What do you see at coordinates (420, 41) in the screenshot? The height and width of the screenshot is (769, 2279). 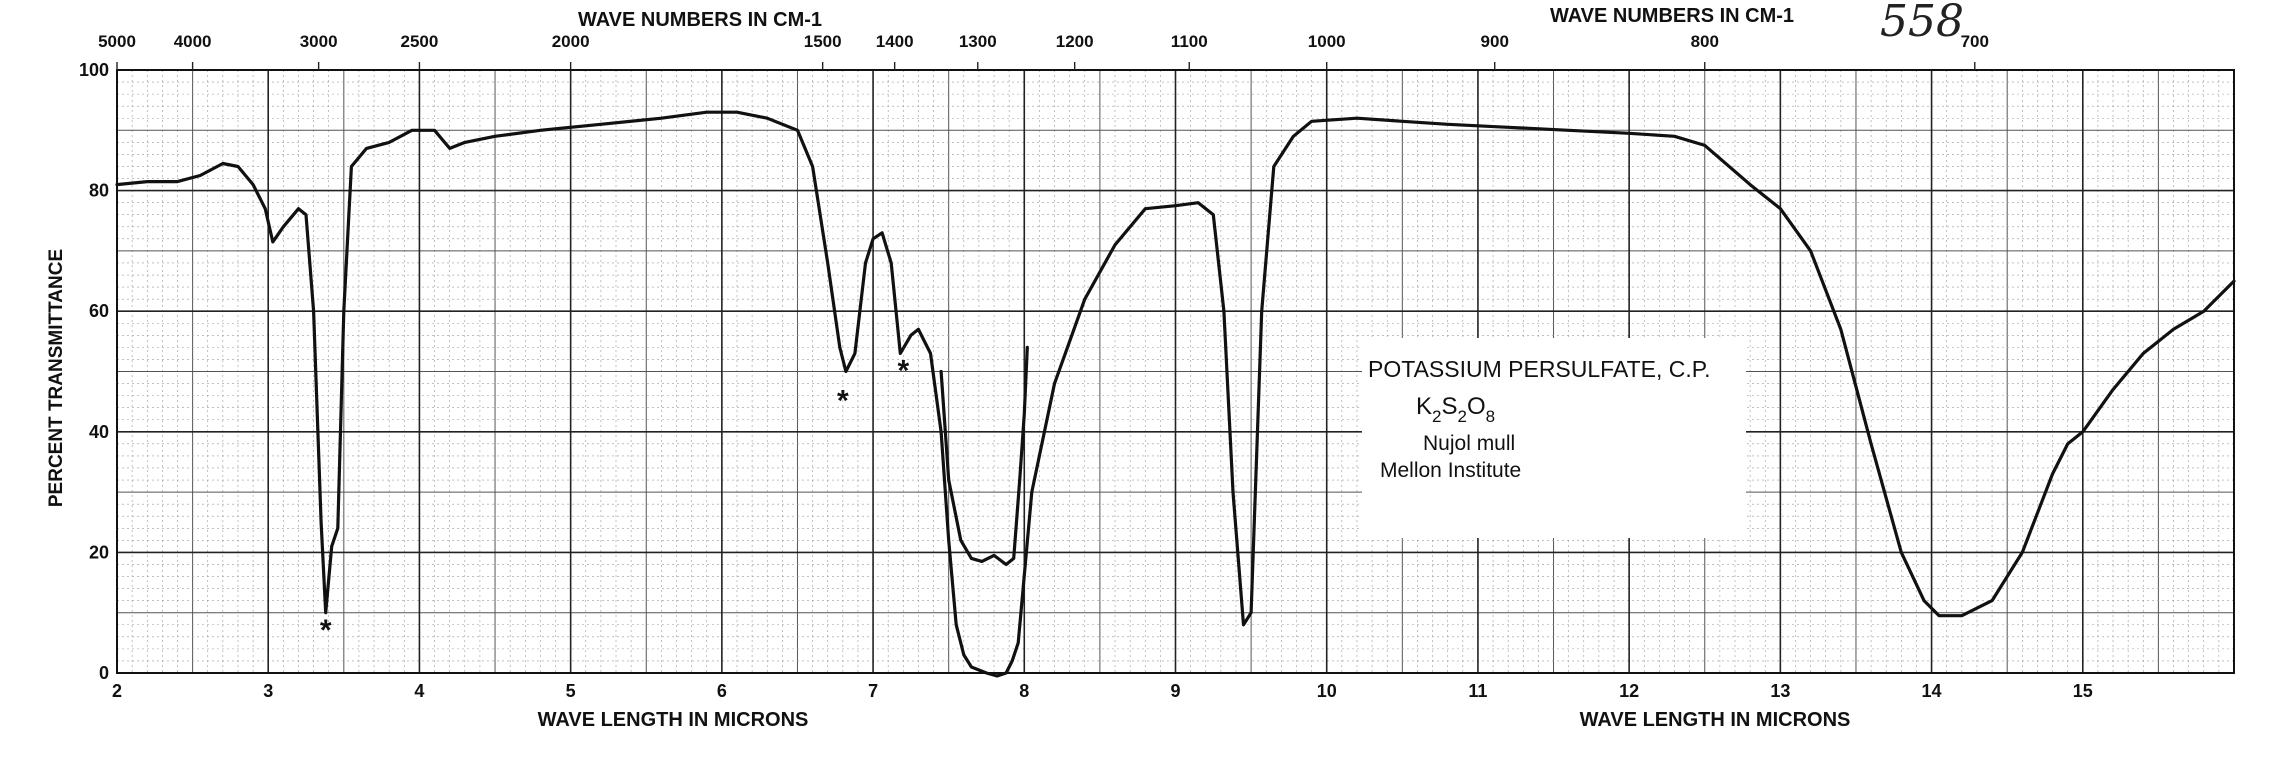 I see `top-tick-label: 2500` at bounding box center [420, 41].